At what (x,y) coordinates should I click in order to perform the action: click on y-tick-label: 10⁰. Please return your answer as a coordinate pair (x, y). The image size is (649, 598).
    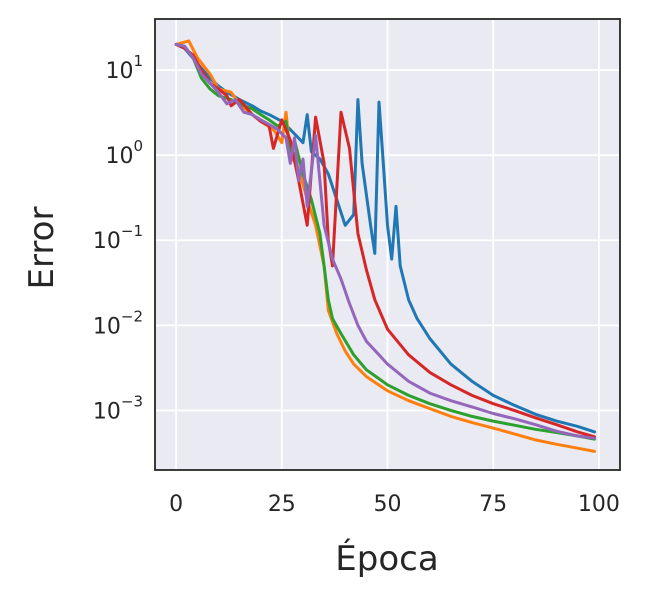
    Looking at the image, I should click on (124, 153).